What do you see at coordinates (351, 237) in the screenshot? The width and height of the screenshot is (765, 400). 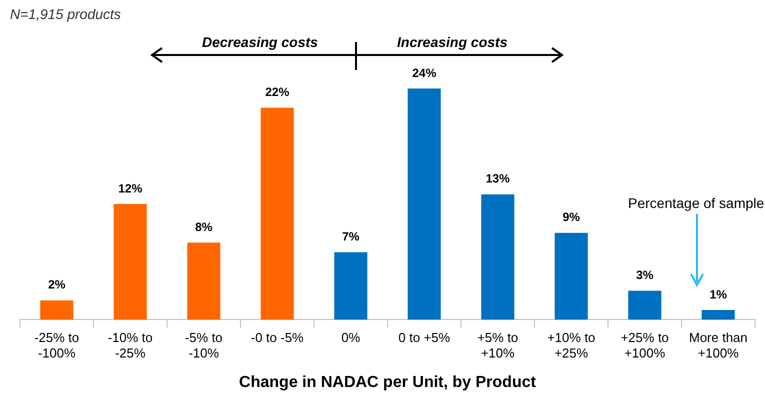 I see `data-label: 7%` at bounding box center [351, 237].